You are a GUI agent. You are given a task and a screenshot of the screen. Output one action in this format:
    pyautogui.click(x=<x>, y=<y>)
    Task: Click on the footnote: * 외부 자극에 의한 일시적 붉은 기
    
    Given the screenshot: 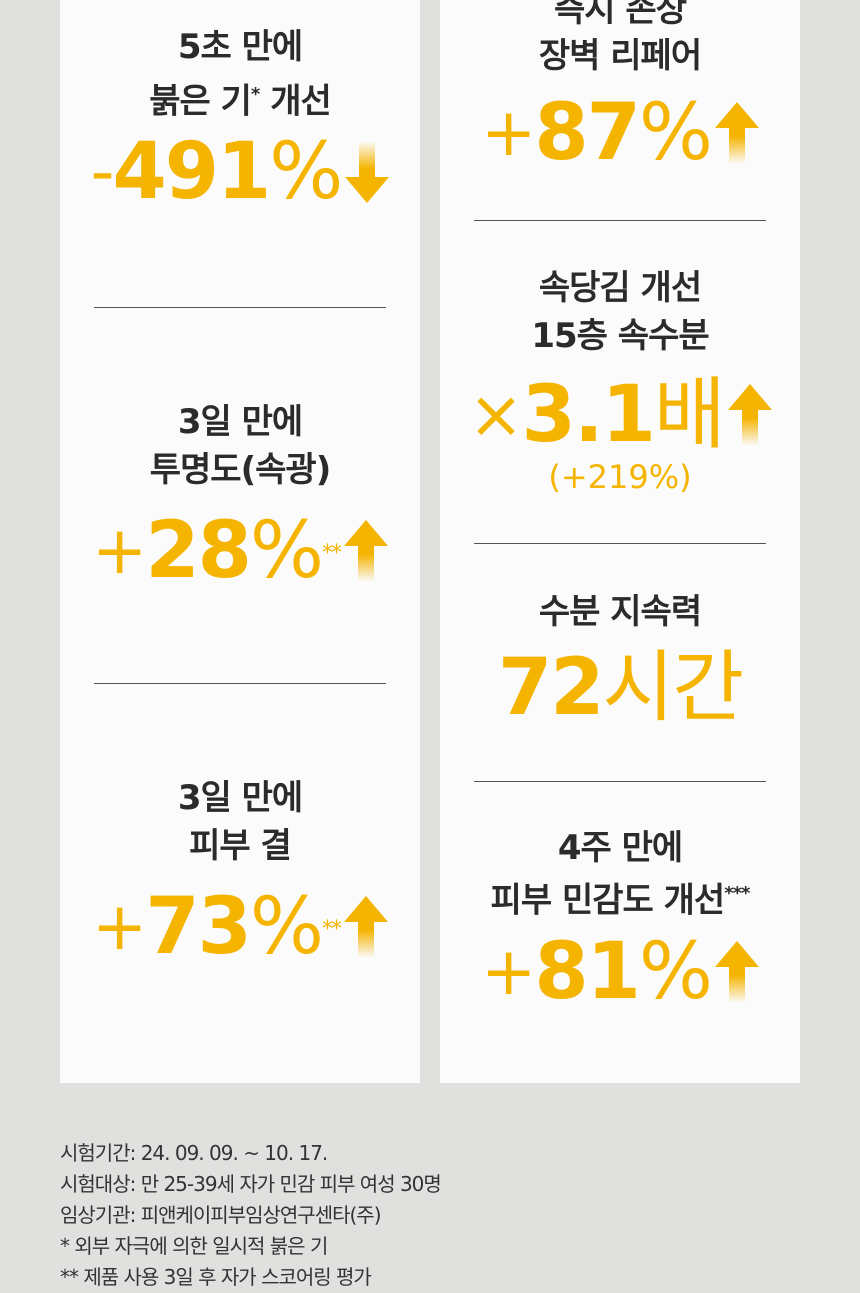 What is the action you would take?
    pyautogui.click(x=194, y=1246)
    